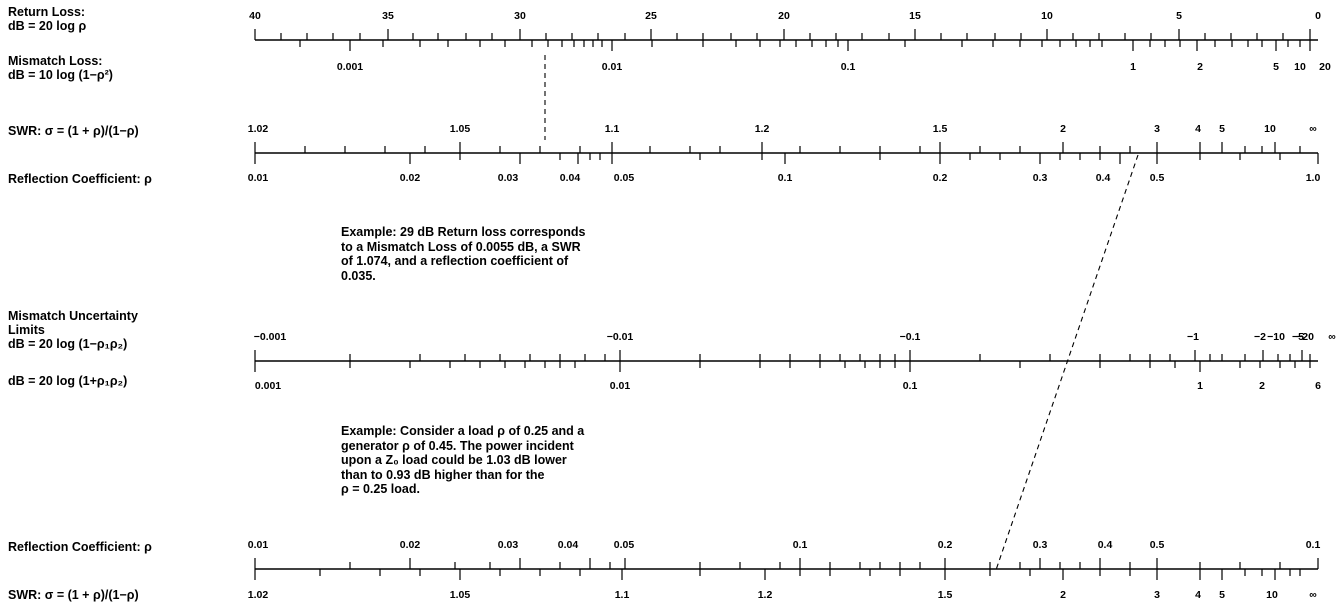 The image size is (1343, 605). What do you see at coordinates (1300, 67) in the screenshot?
I see `mismatch-loss-tick-label: 10` at bounding box center [1300, 67].